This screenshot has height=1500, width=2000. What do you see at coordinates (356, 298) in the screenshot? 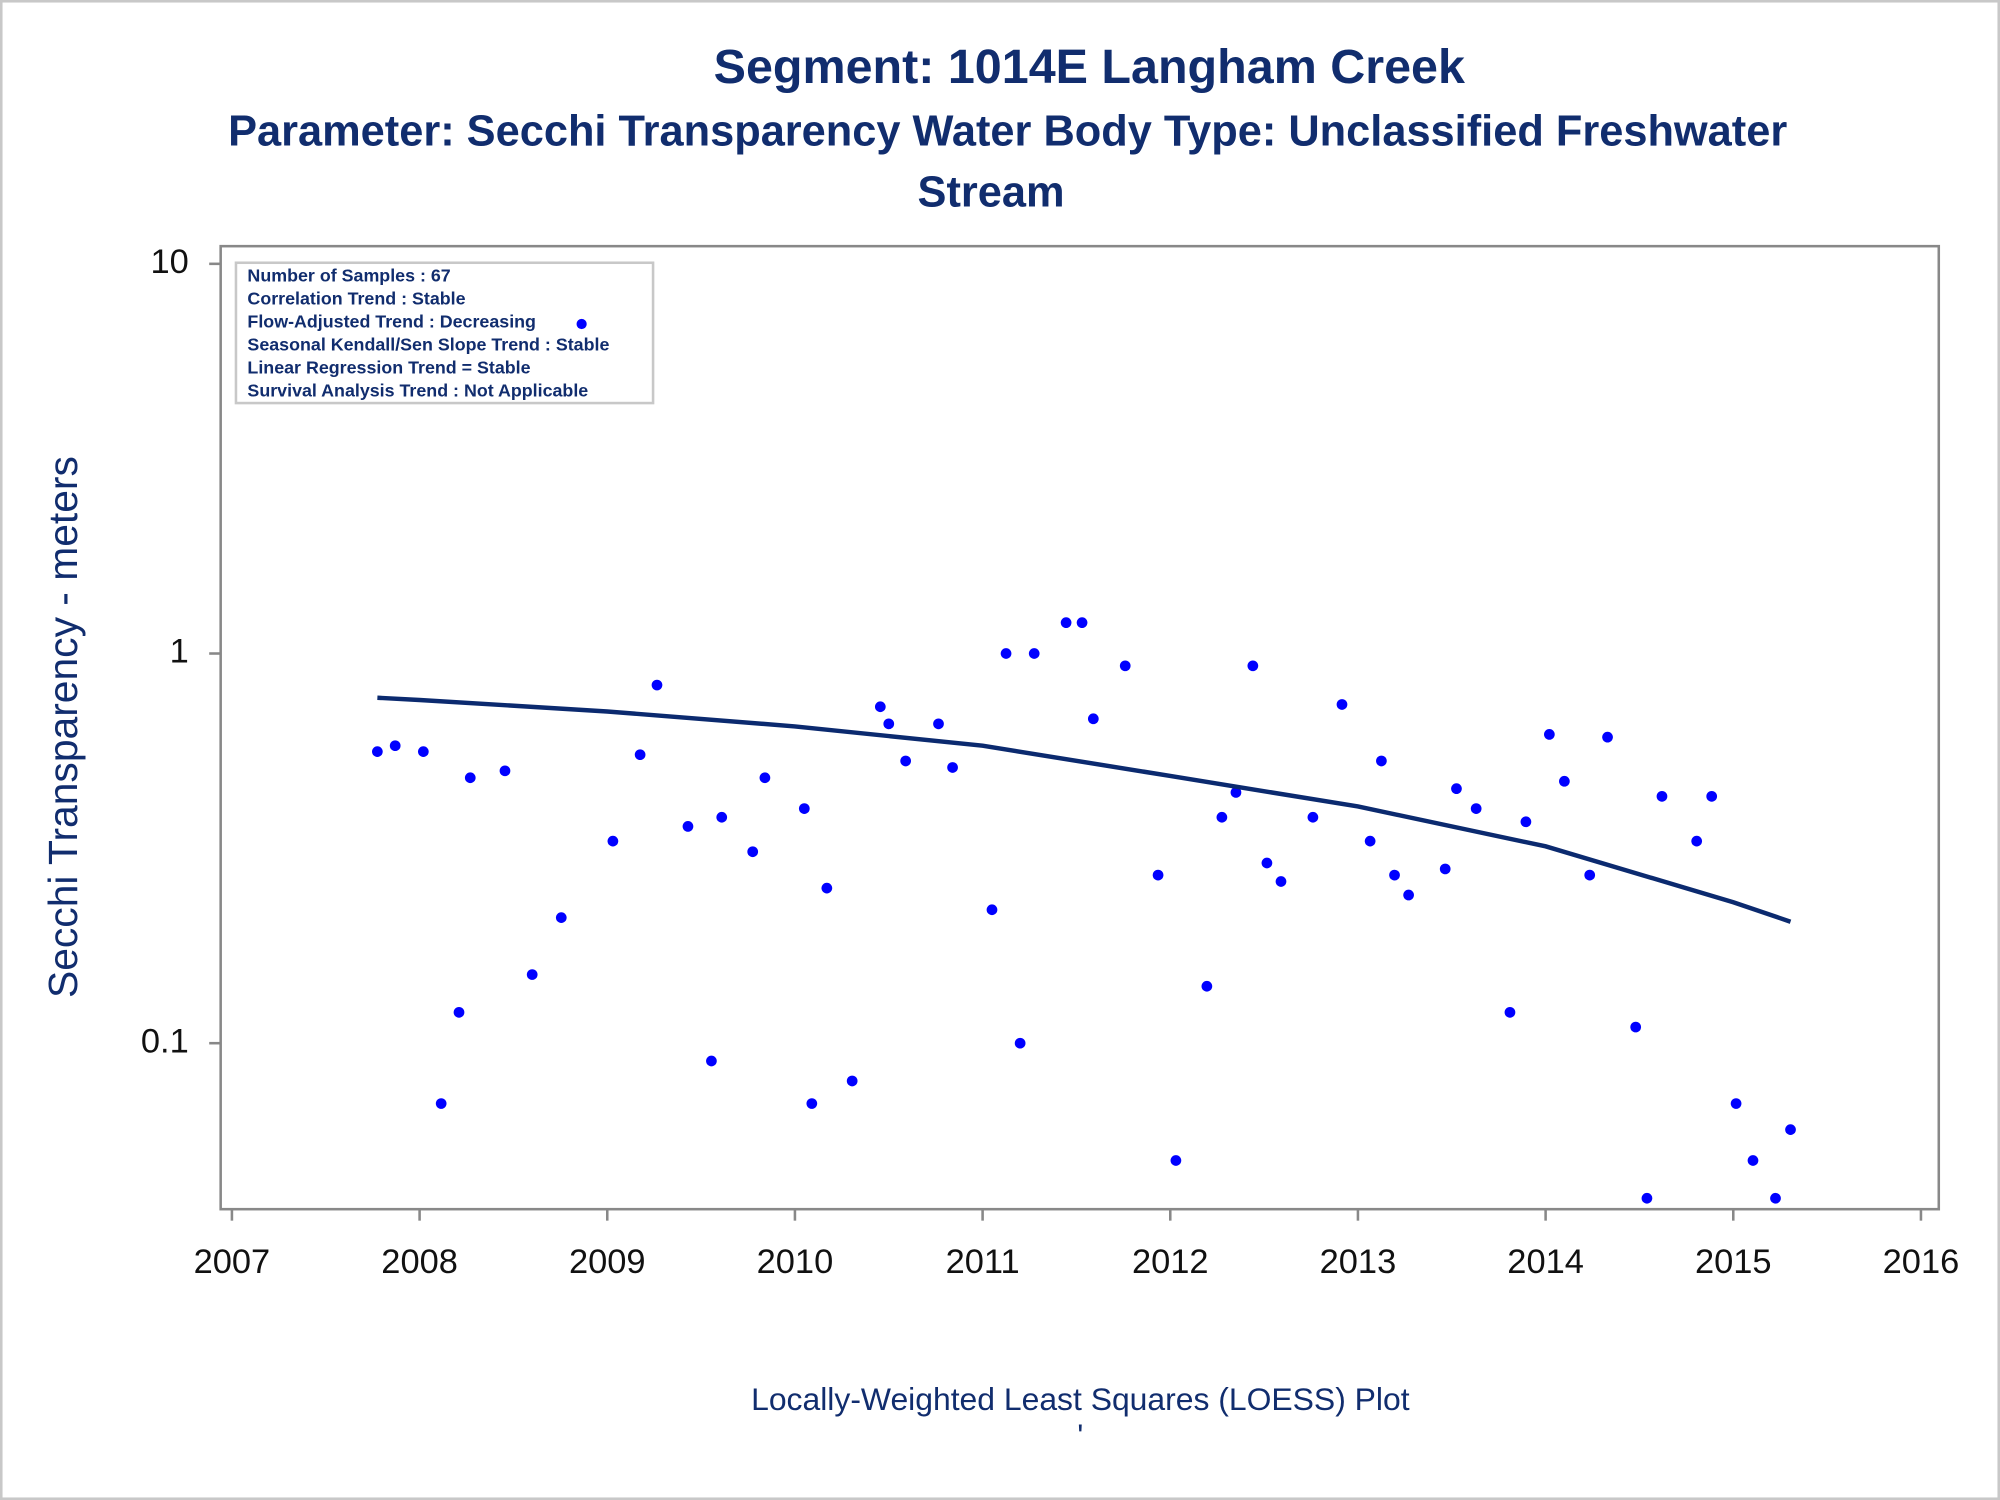
I see `stats-line: Correlation Trend : Stable` at bounding box center [356, 298].